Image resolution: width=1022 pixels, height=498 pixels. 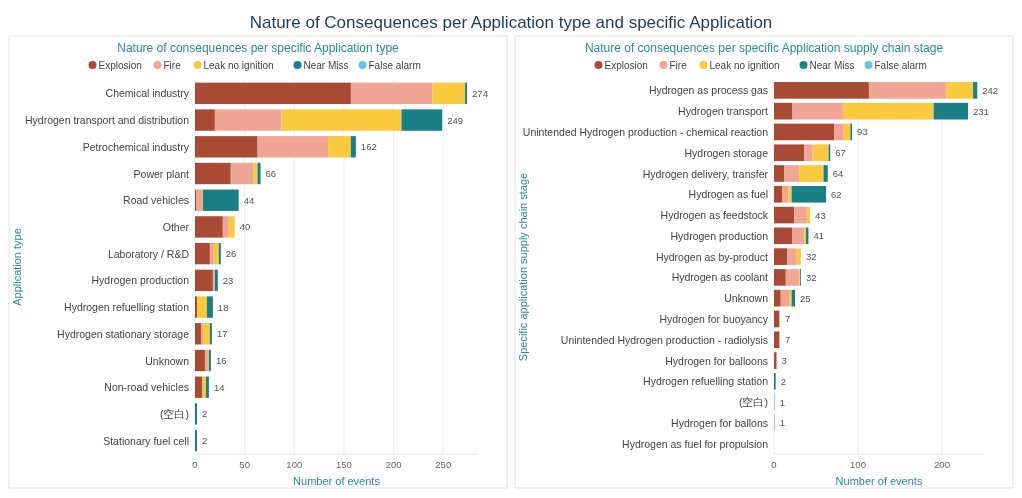 I want to click on total-label: 44, so click(x=249, y=200).